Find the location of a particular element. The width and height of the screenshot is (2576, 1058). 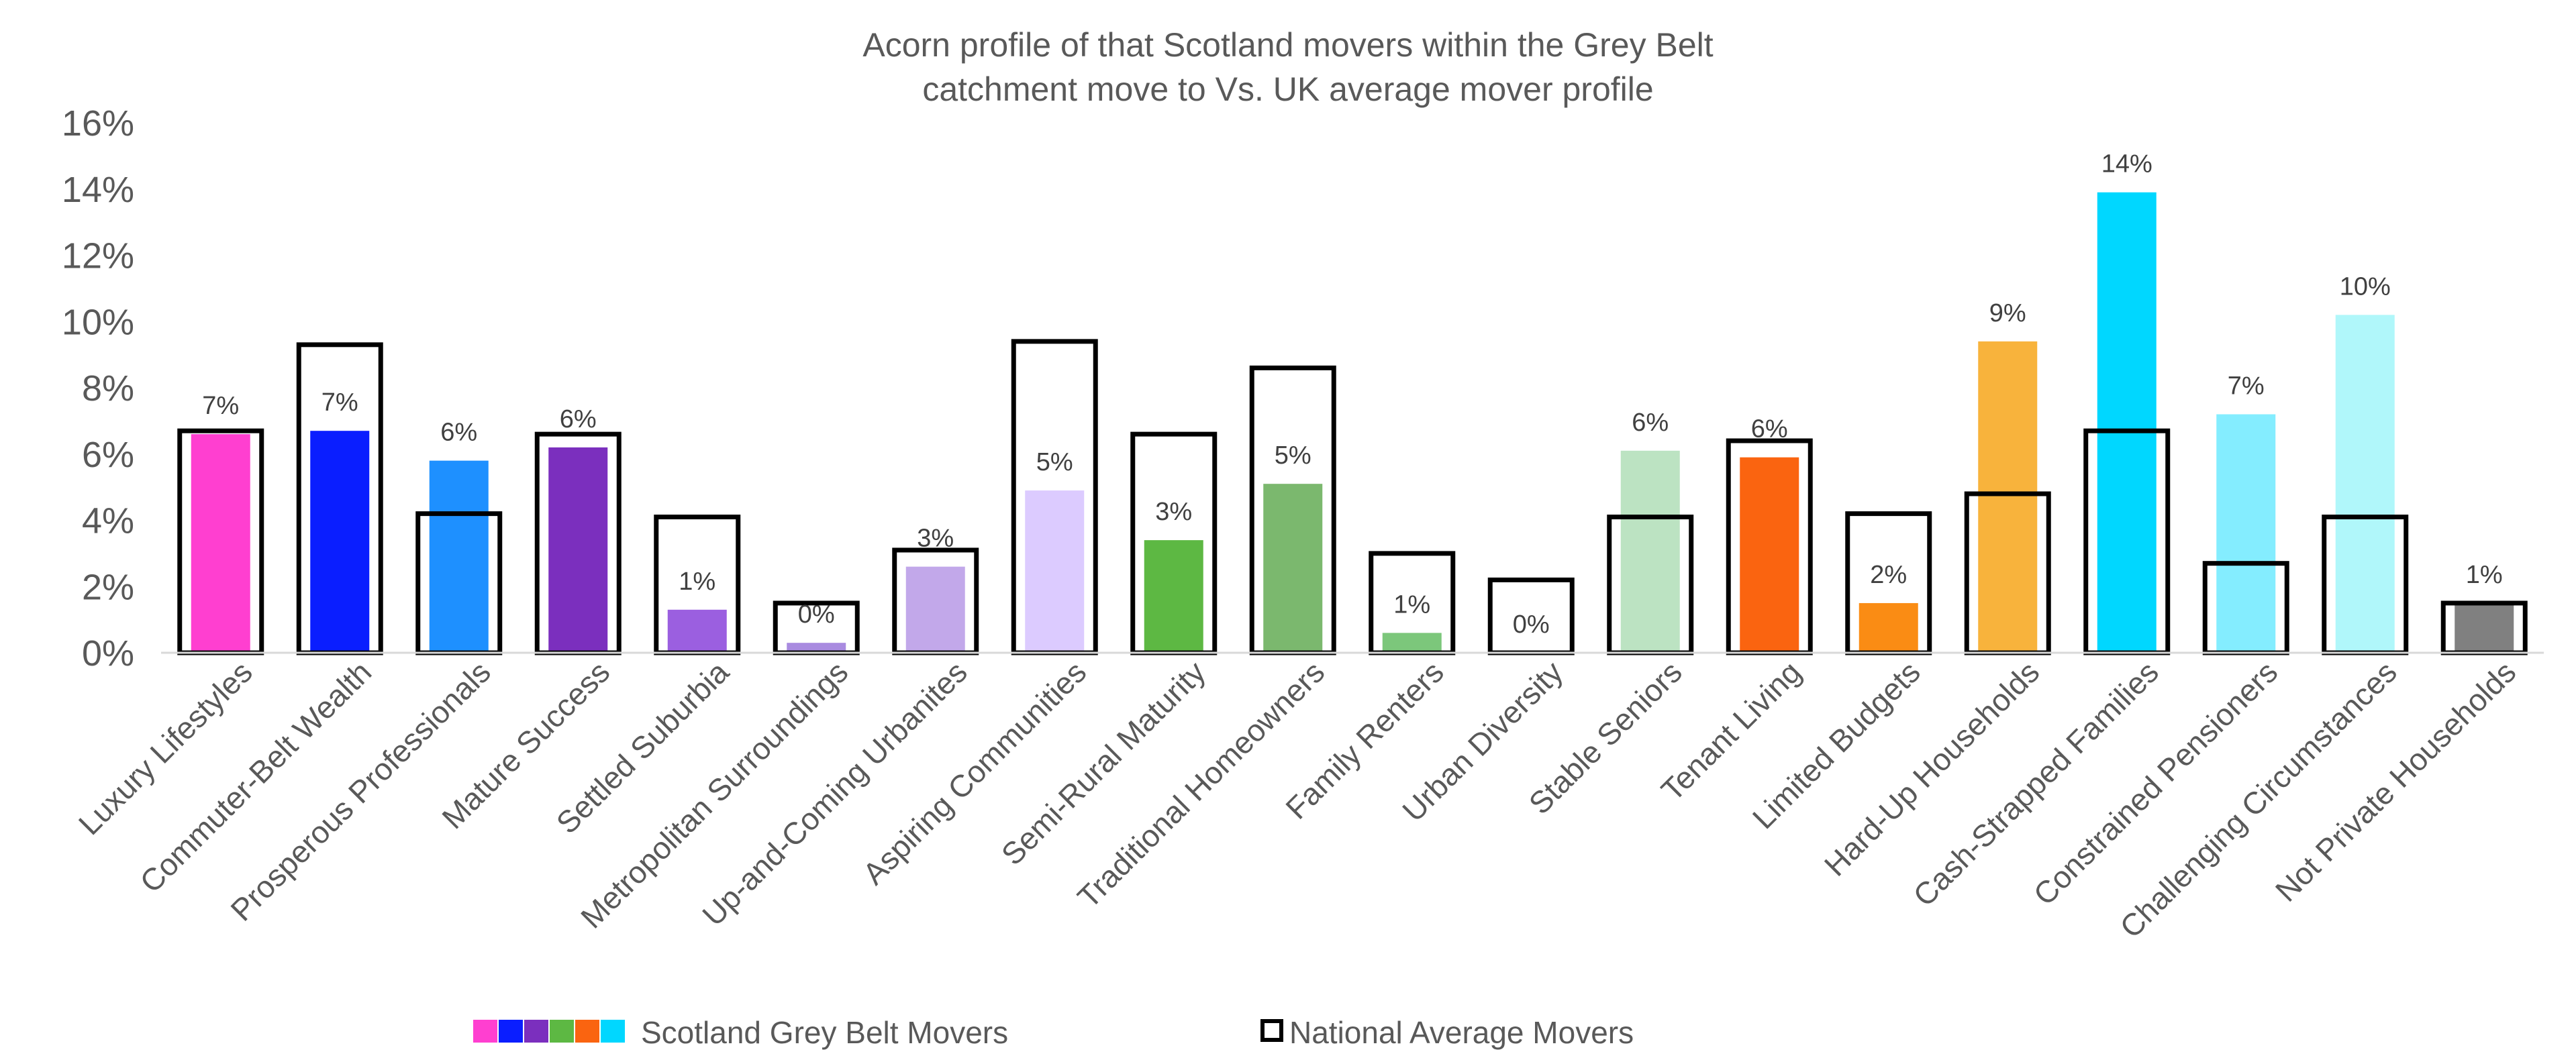

x-tick-label: Aspiring Communities is located at coordinates (974, 772).